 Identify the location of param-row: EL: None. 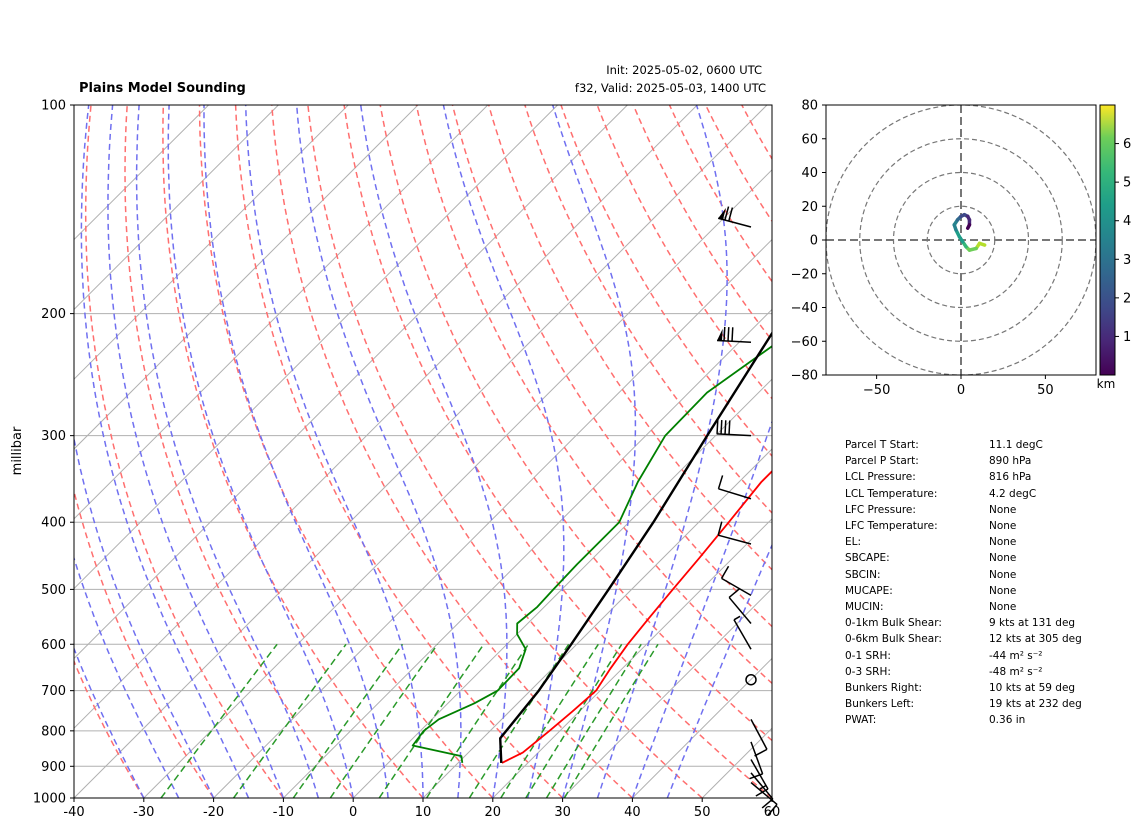
(963, 542).